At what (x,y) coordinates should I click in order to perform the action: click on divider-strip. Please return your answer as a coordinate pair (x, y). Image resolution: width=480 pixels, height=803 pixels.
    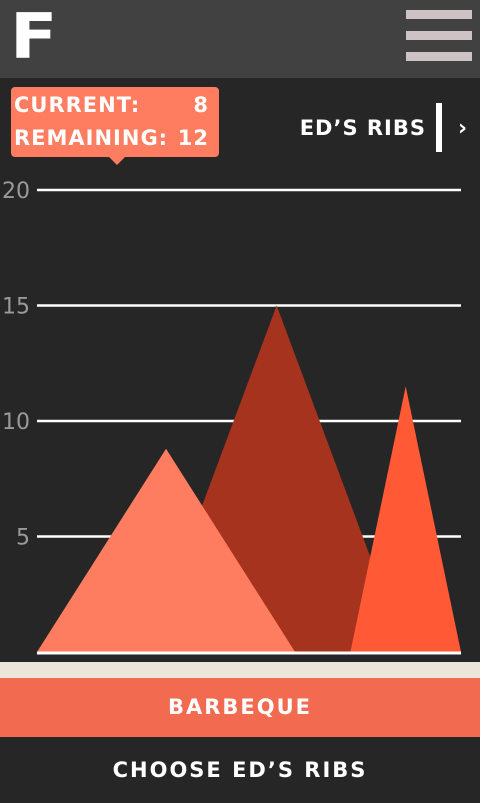
    Looking at the image, I should click on (240, 670).